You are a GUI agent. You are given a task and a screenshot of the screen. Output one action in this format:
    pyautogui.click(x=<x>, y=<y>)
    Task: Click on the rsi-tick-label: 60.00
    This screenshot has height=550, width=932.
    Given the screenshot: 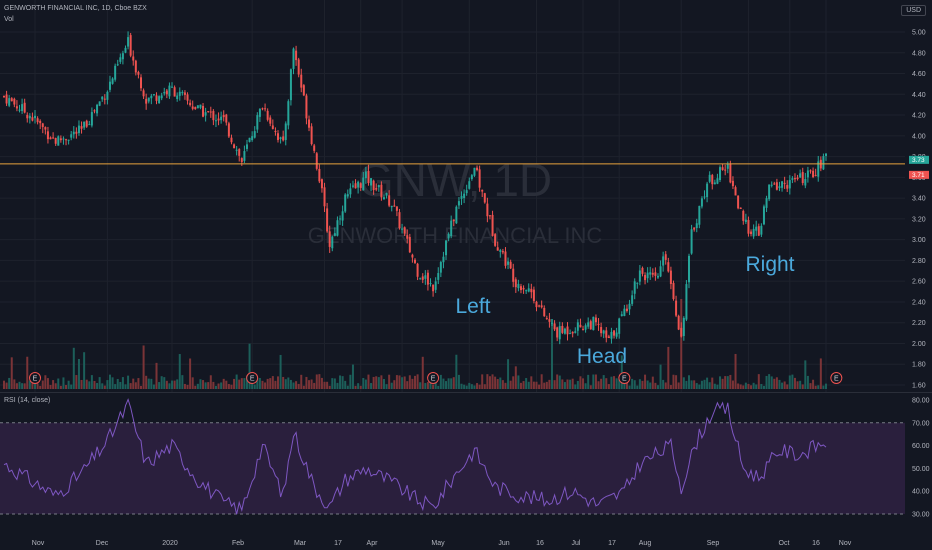 What is the action you would take?
    pyautogui.click(x=921, y=446)
    